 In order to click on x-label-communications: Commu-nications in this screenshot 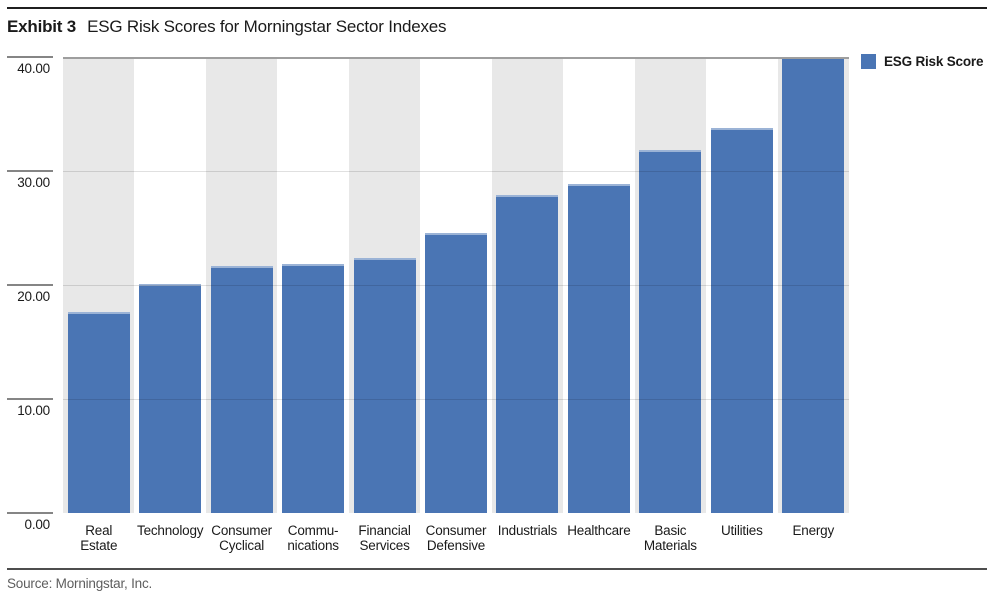, I will do `click(313, 538)`.